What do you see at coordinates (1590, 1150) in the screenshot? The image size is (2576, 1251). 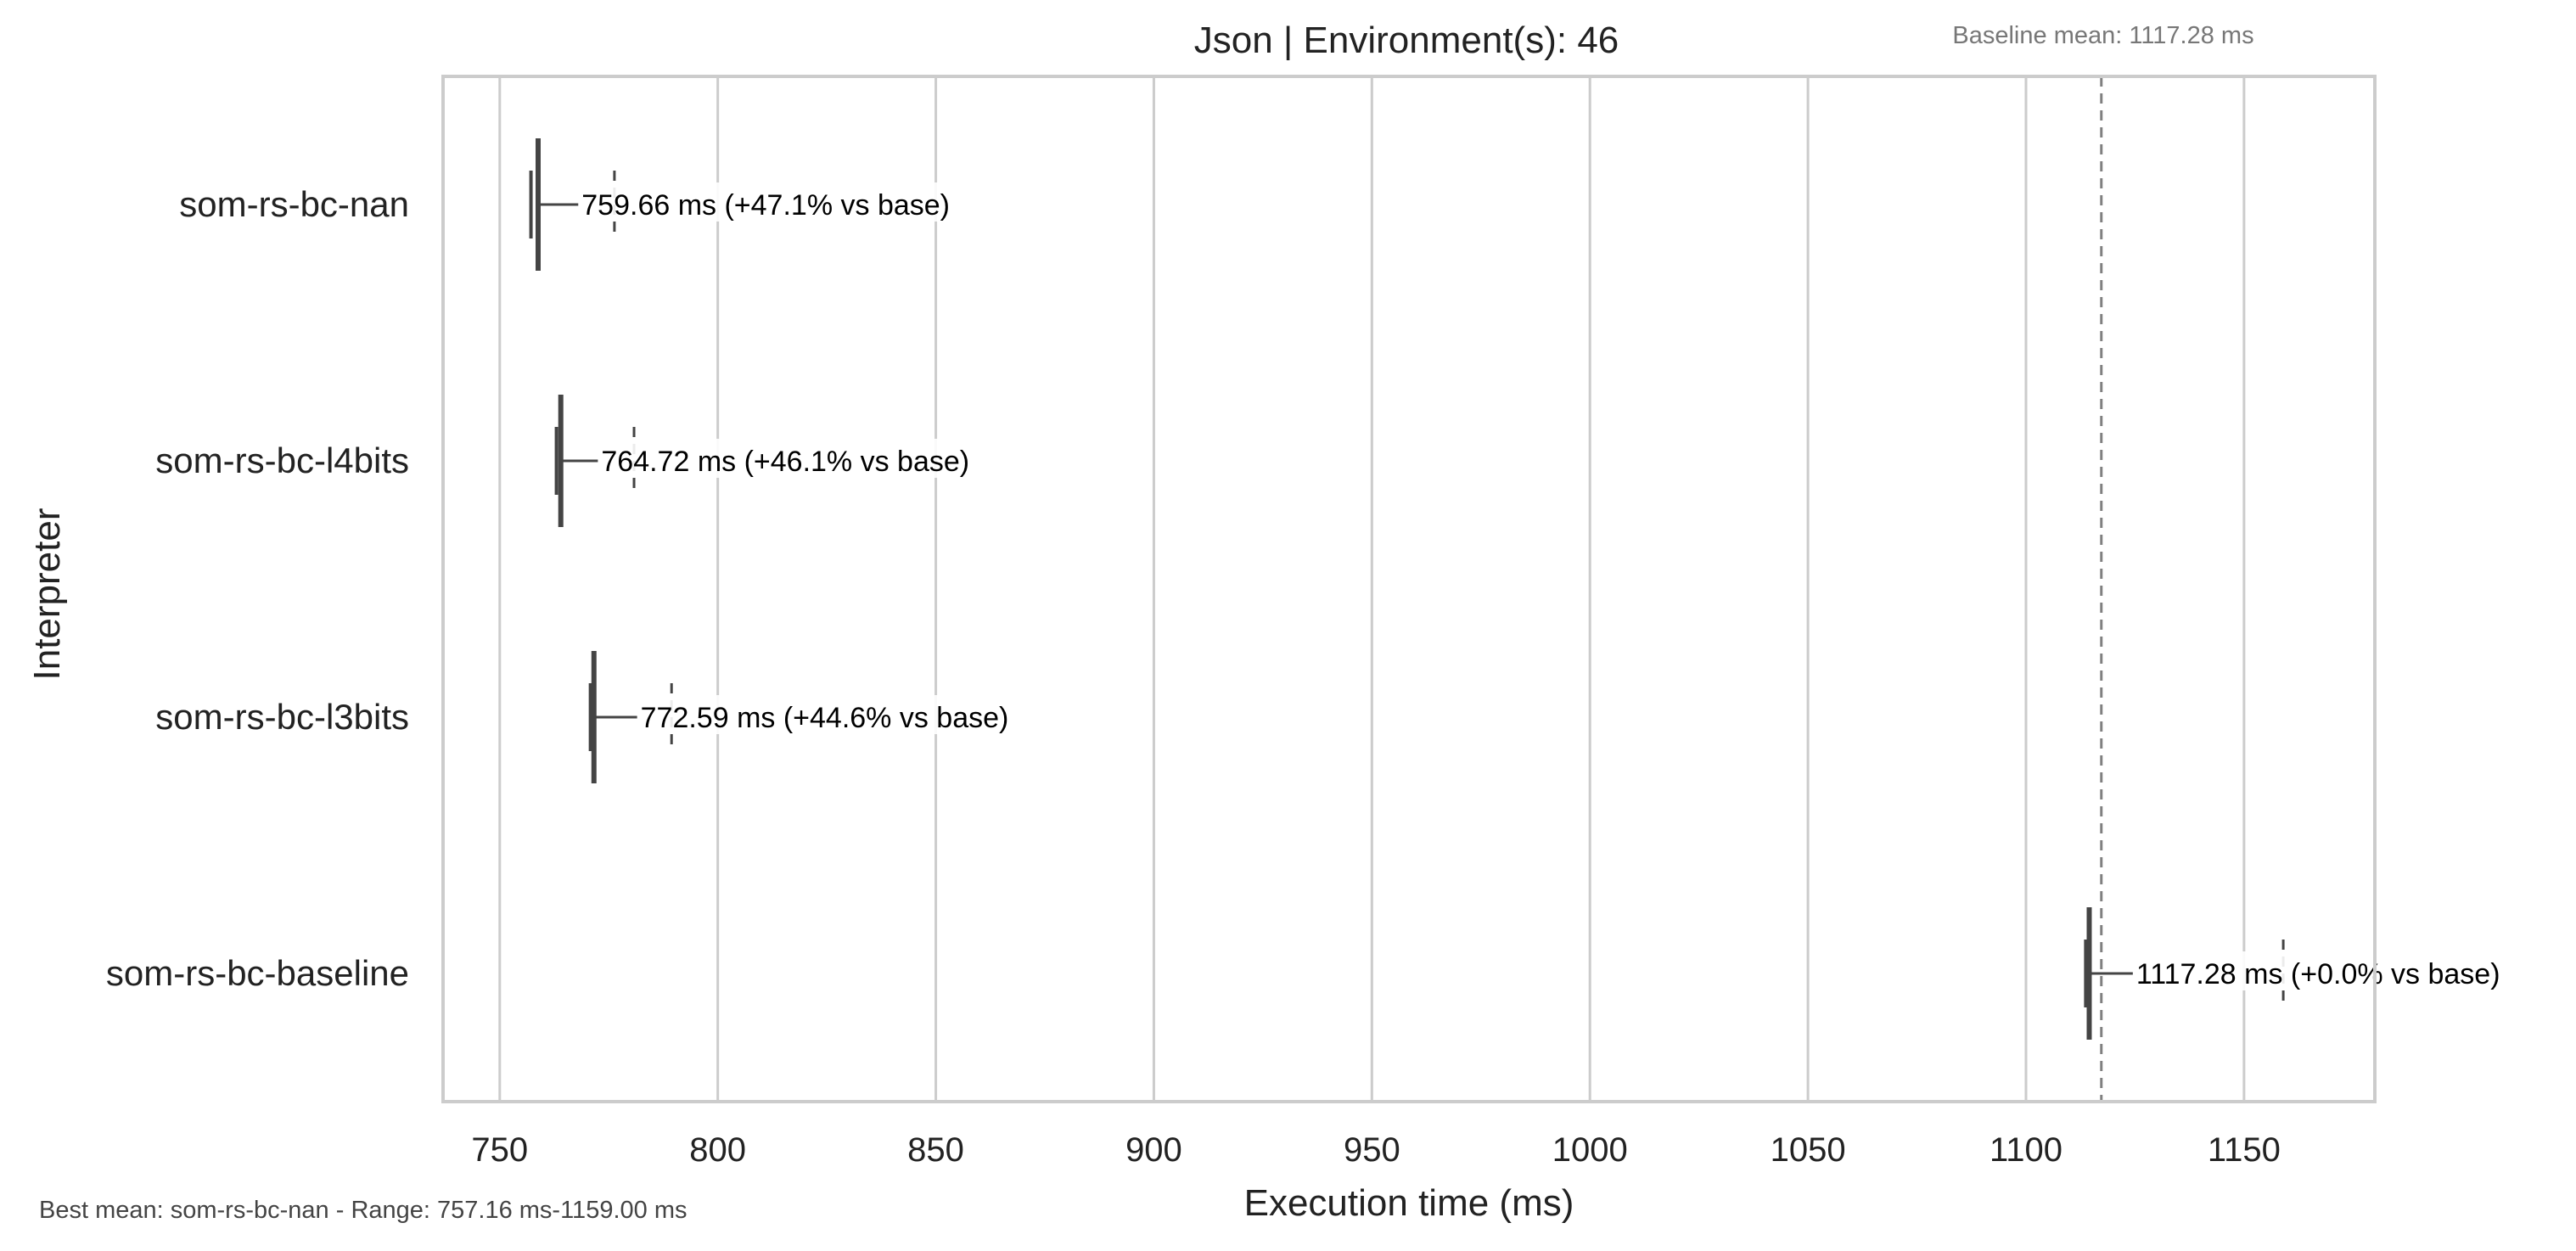 I see `x-tick-label: 1000` at bounding box center [1590, 1150].